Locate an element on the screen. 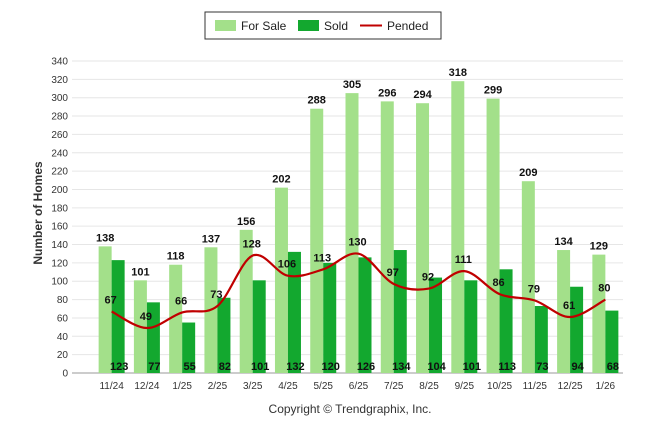 This screenshot has height=434, width=646. sold-value-label: 120 is located at coordinates (331, 367).